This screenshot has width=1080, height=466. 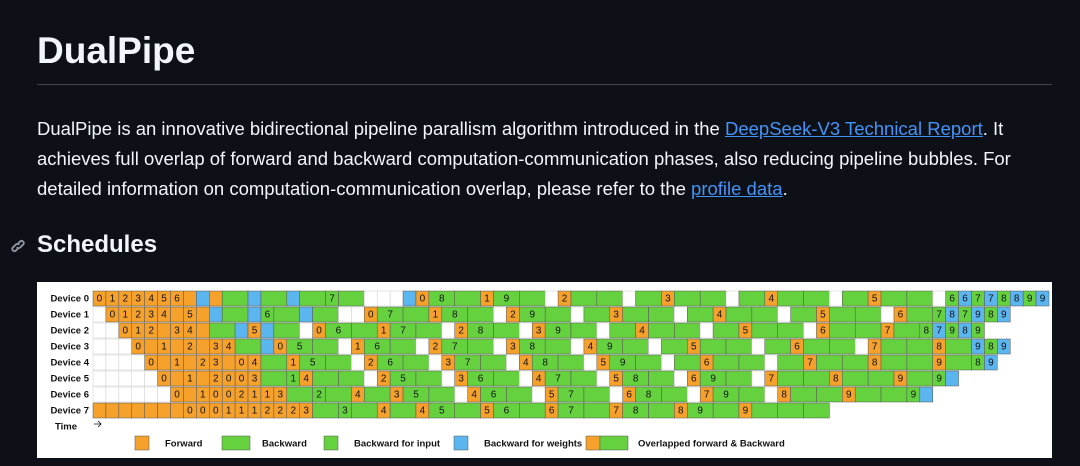 I want to click on link: DeepSeek-V3 Technical Report, so click(x=853, y=128).